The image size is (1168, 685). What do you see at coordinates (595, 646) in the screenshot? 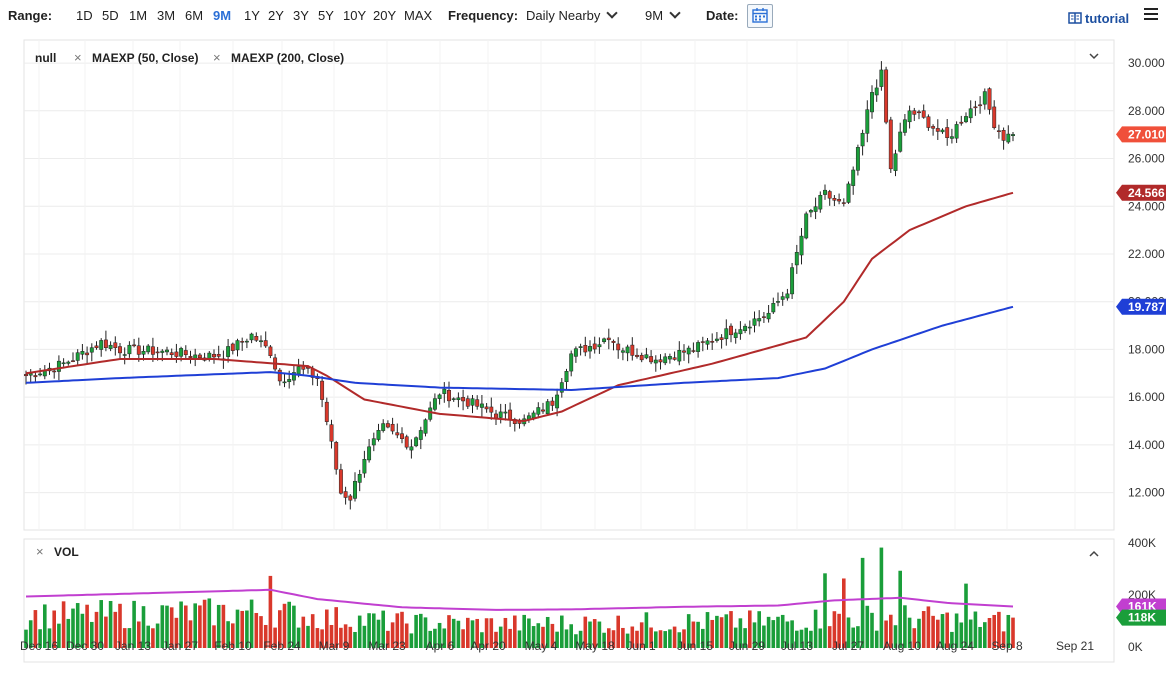
I see `date-tick-label: May 18` at bounding box center [595, 646].